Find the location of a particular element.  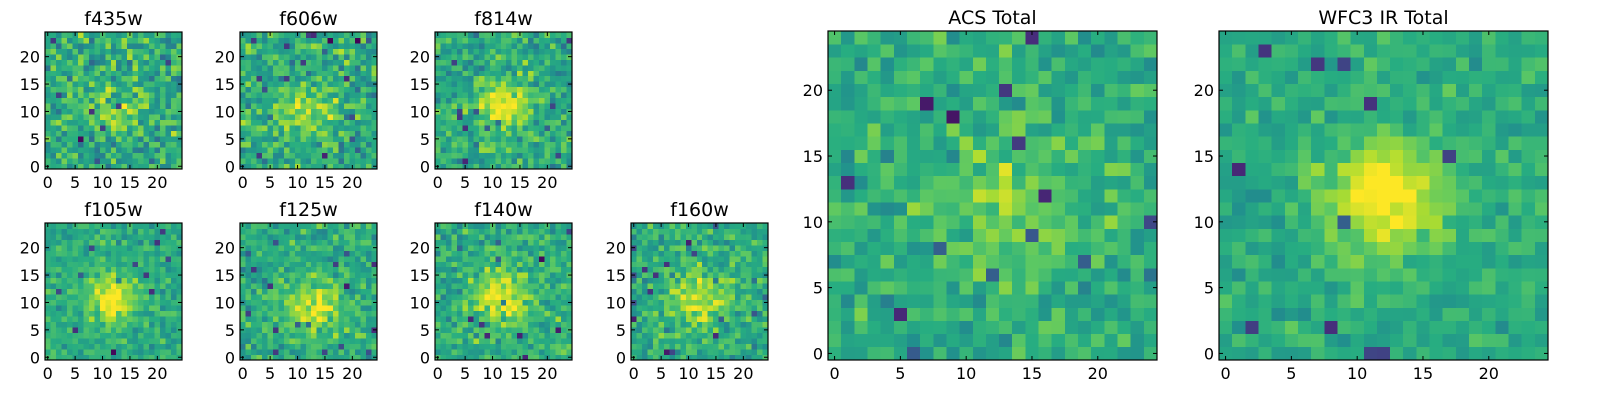

x-tick-label: 10 is located at coordinates (297, 373).